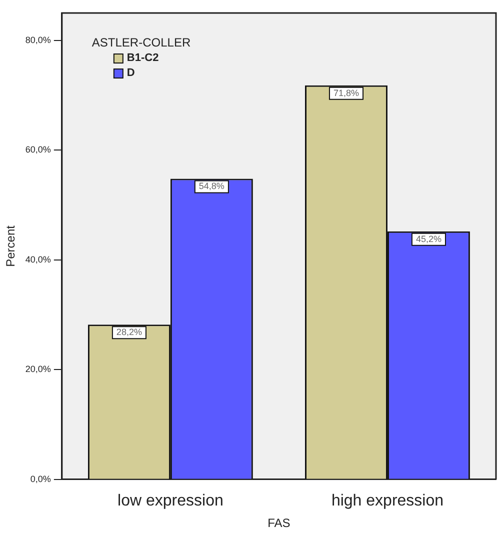 The width and height of the screenshot is (498, 539). Describe the element at coordinates (142, 58) in the screenshot. I see `legend-label: B1-C2` at that location.